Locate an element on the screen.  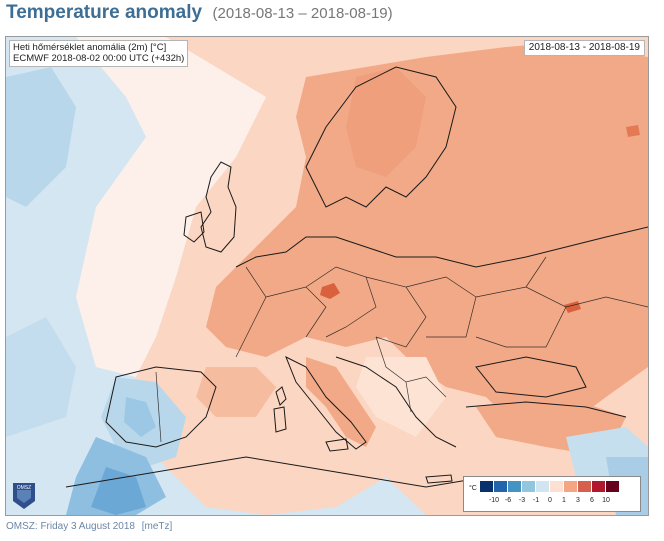
legend-tick: 10 is located at coordinates (606, 500).